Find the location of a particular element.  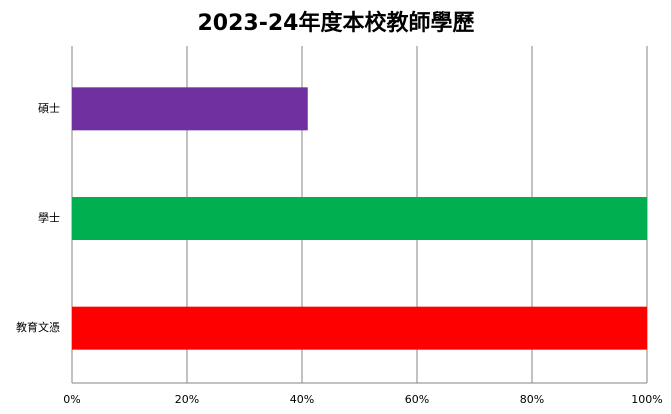

x-tick-label: 40% is located at coordinates (302, 399).